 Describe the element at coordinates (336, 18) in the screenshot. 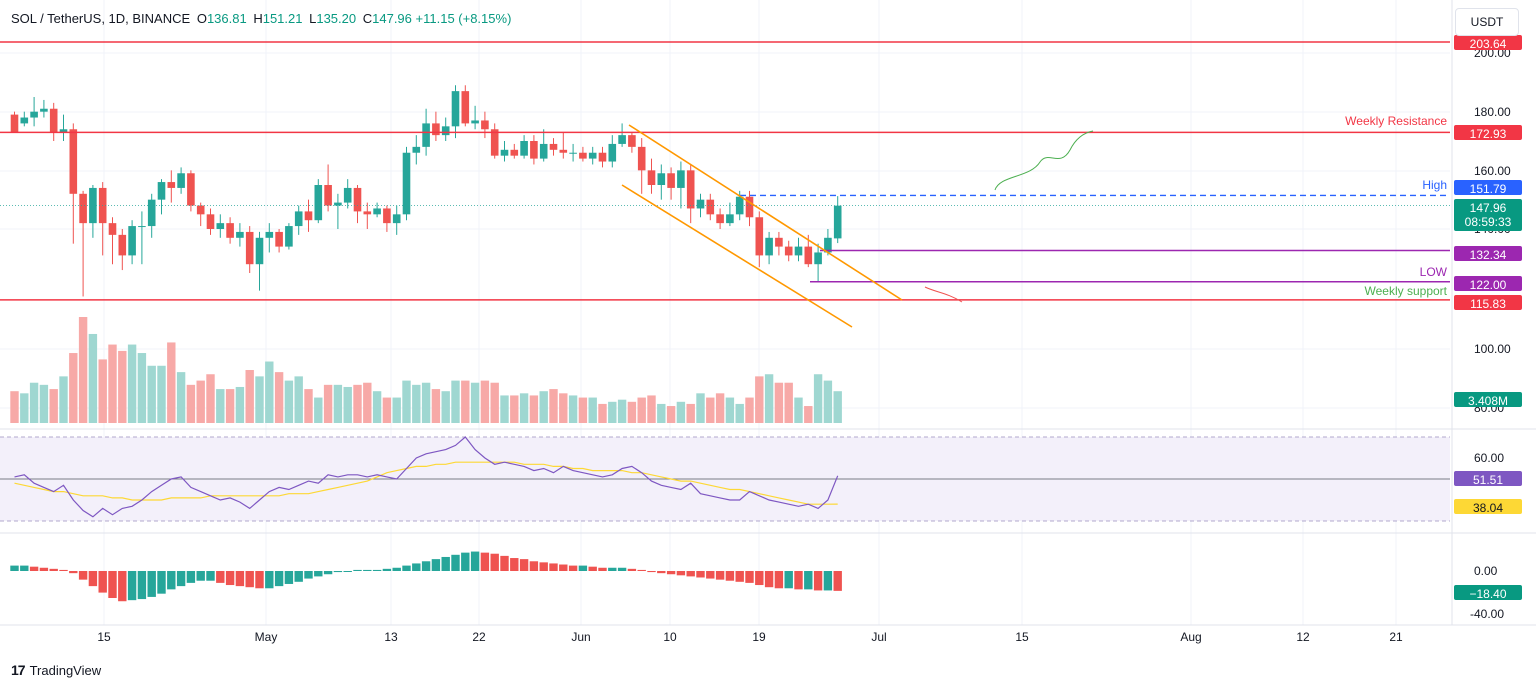

I see `low-value: 135.20` at that location.